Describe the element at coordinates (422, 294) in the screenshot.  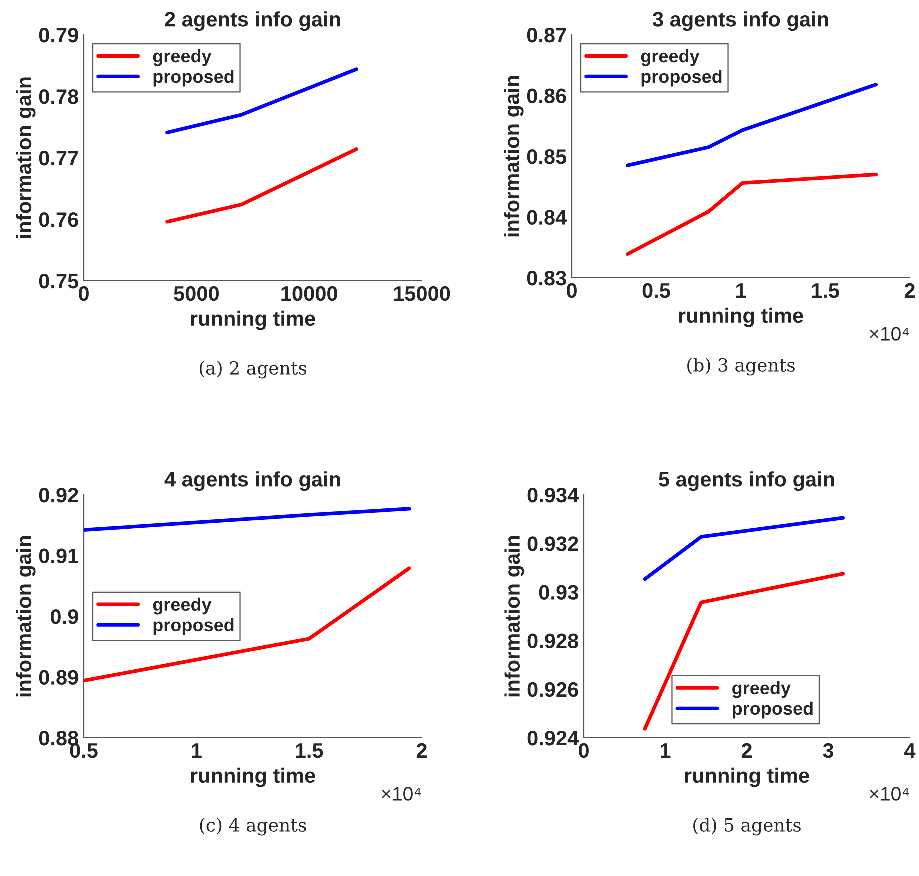
I see `x-tick-label: 15000` at that location.